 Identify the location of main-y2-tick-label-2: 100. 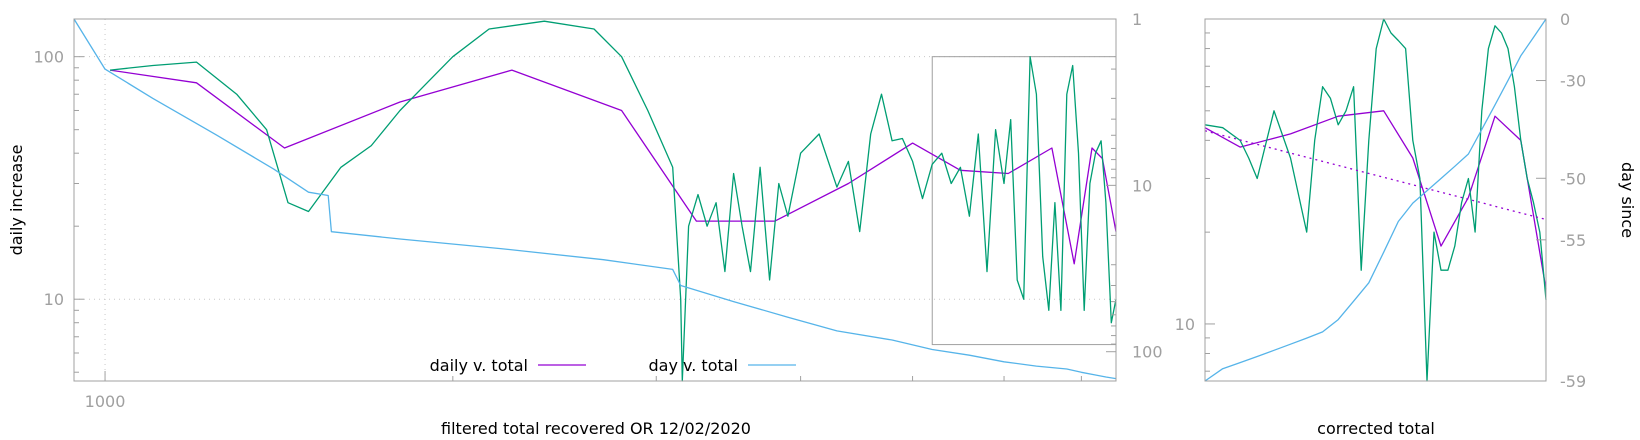
(1147, 352).